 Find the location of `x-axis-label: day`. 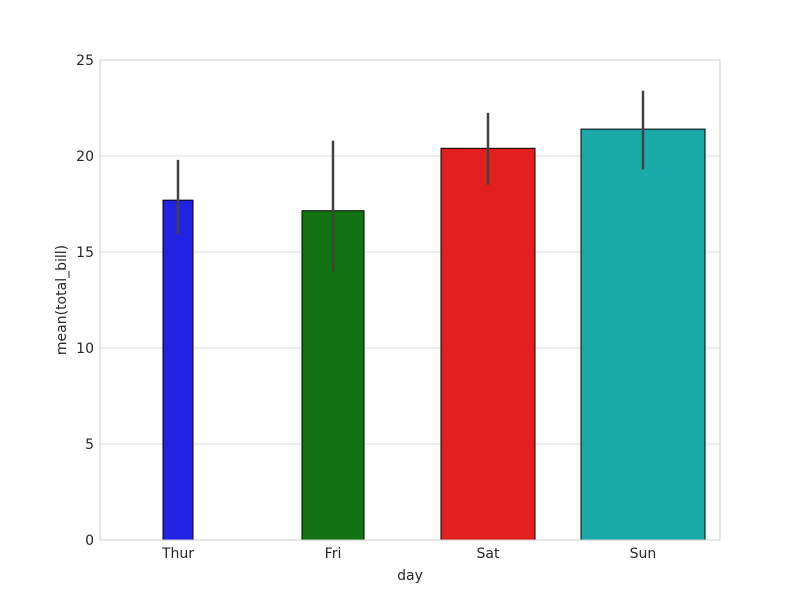

x-axis-label: day is located at coordinates (410, 576).